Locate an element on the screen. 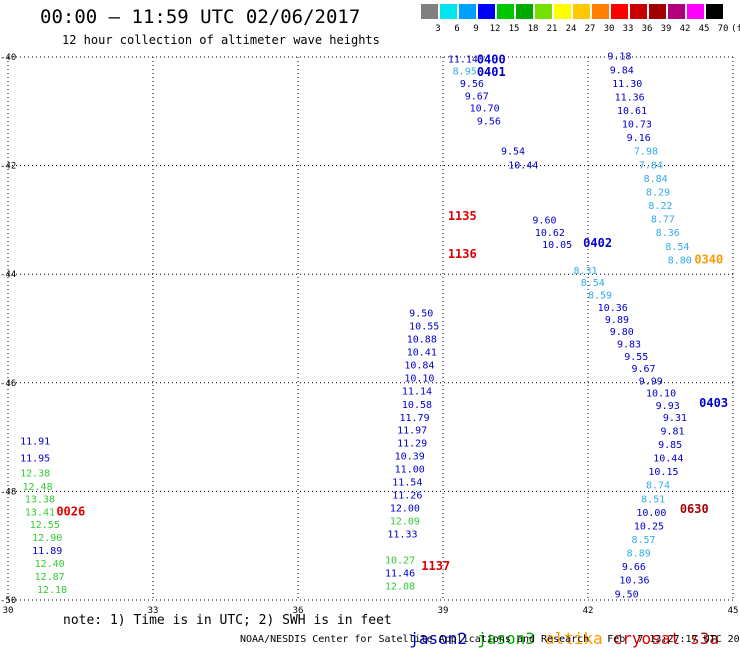  x-tick-label: 39 is located at coordinates (443, 611).